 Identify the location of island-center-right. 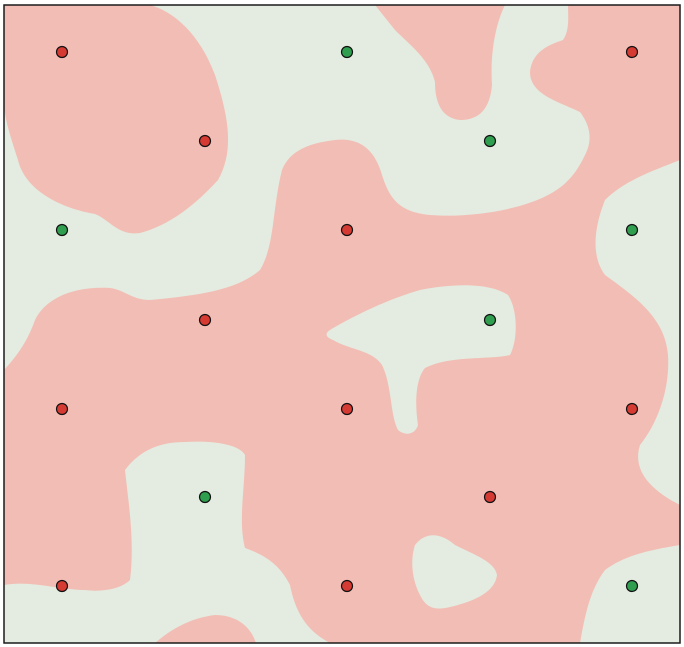
(421, 359).